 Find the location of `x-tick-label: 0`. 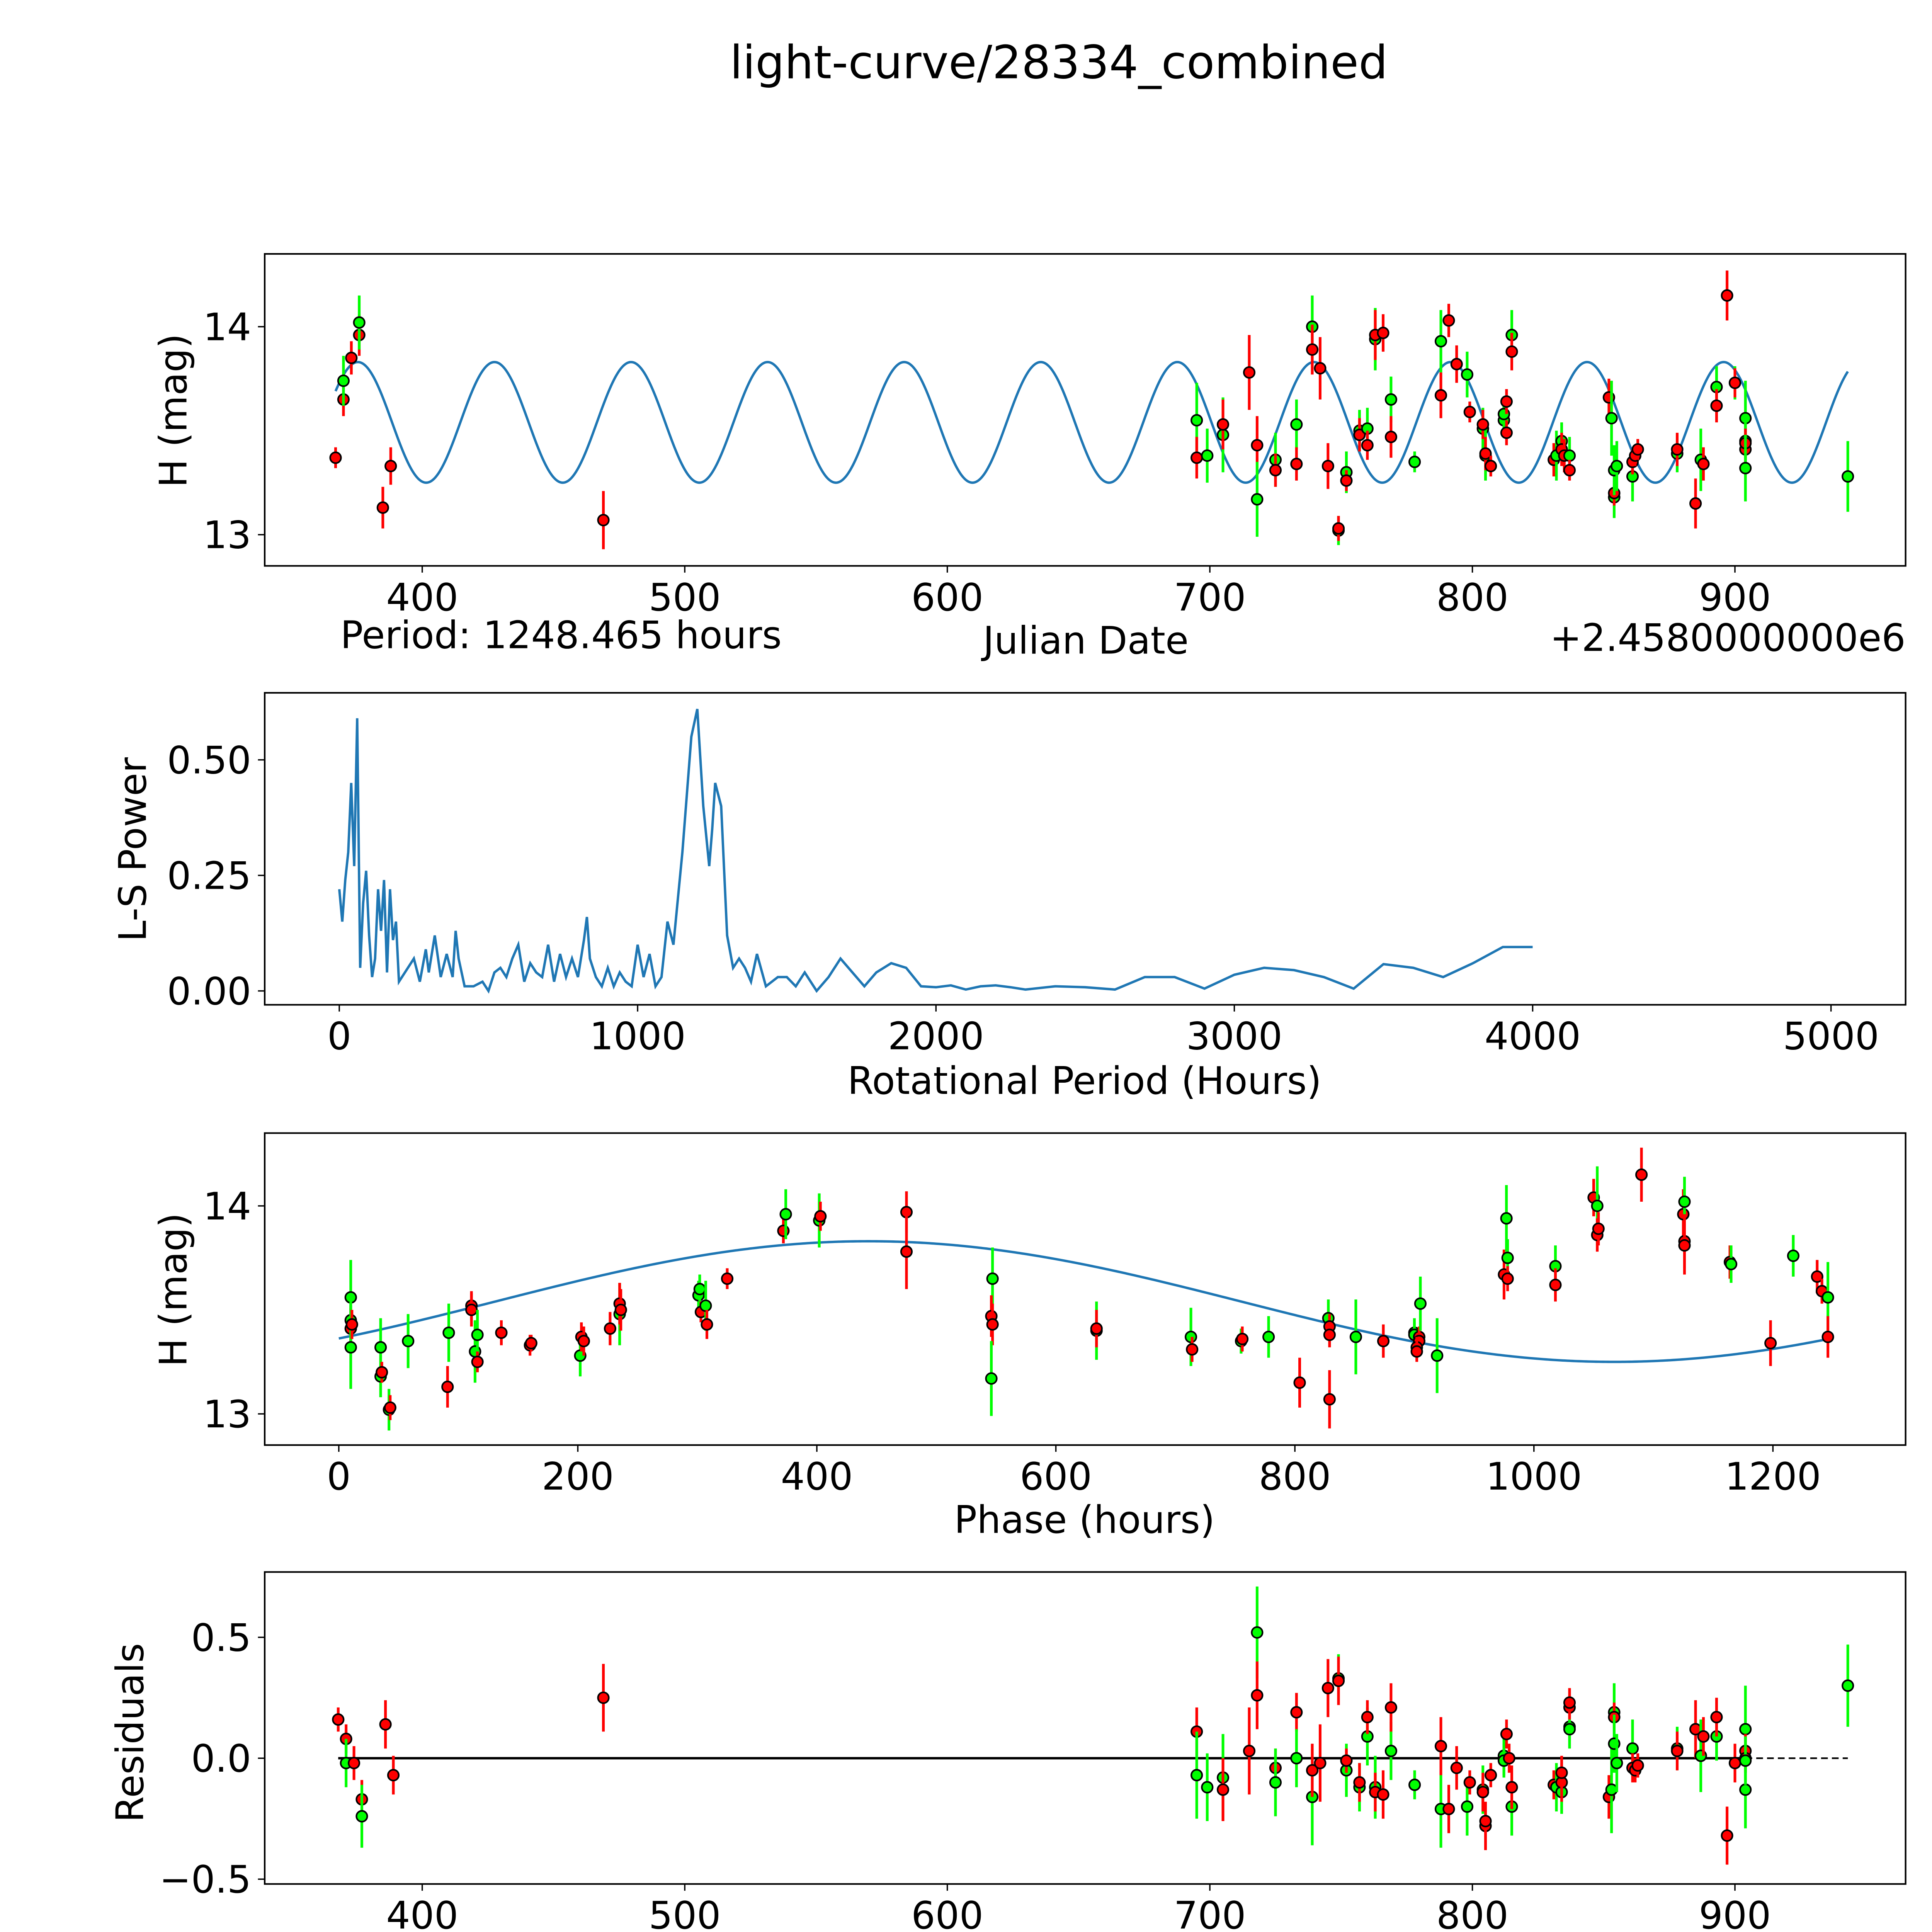

x-tick-label: 0 is located at coordinates (339, 1477).